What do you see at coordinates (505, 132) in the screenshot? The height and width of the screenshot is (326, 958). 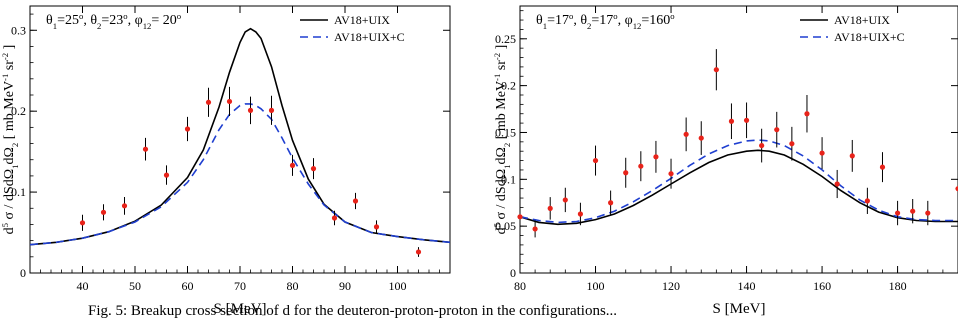 I see `y-tick-label: 0.15` at bounding box center [505, 132].